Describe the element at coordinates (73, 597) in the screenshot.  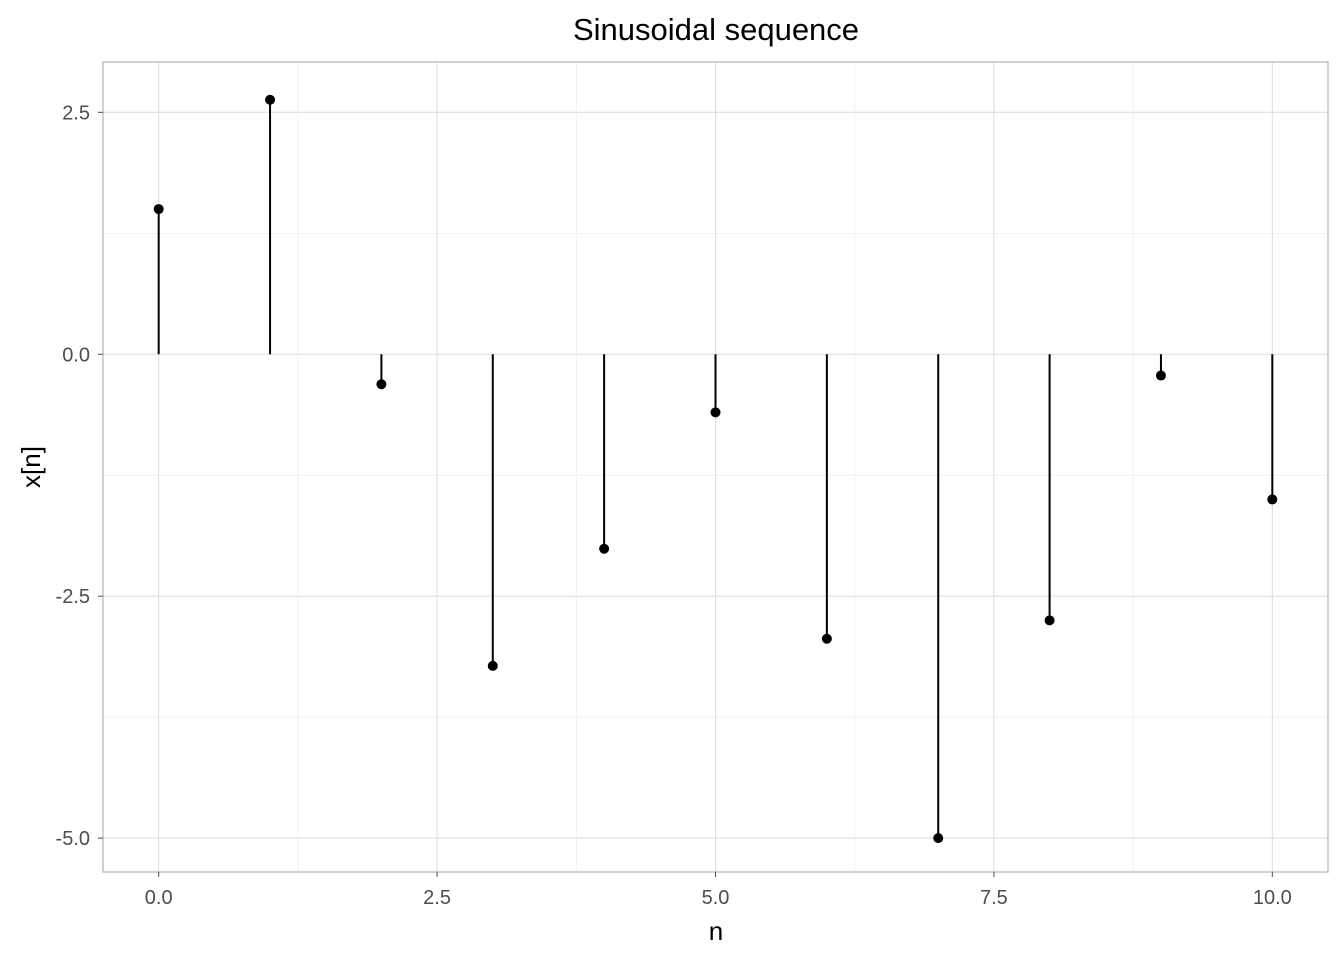
I see `y-tick-label: -2.5` at that location.